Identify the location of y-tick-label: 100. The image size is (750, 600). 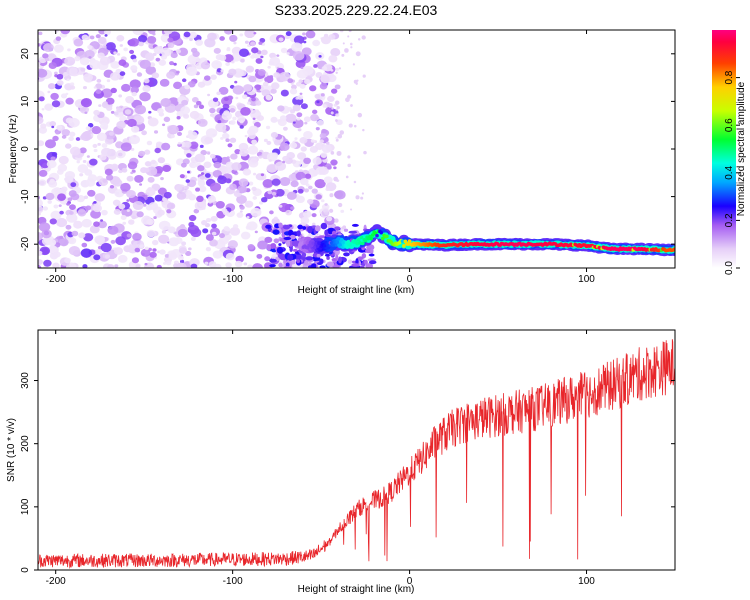
(25, 506).